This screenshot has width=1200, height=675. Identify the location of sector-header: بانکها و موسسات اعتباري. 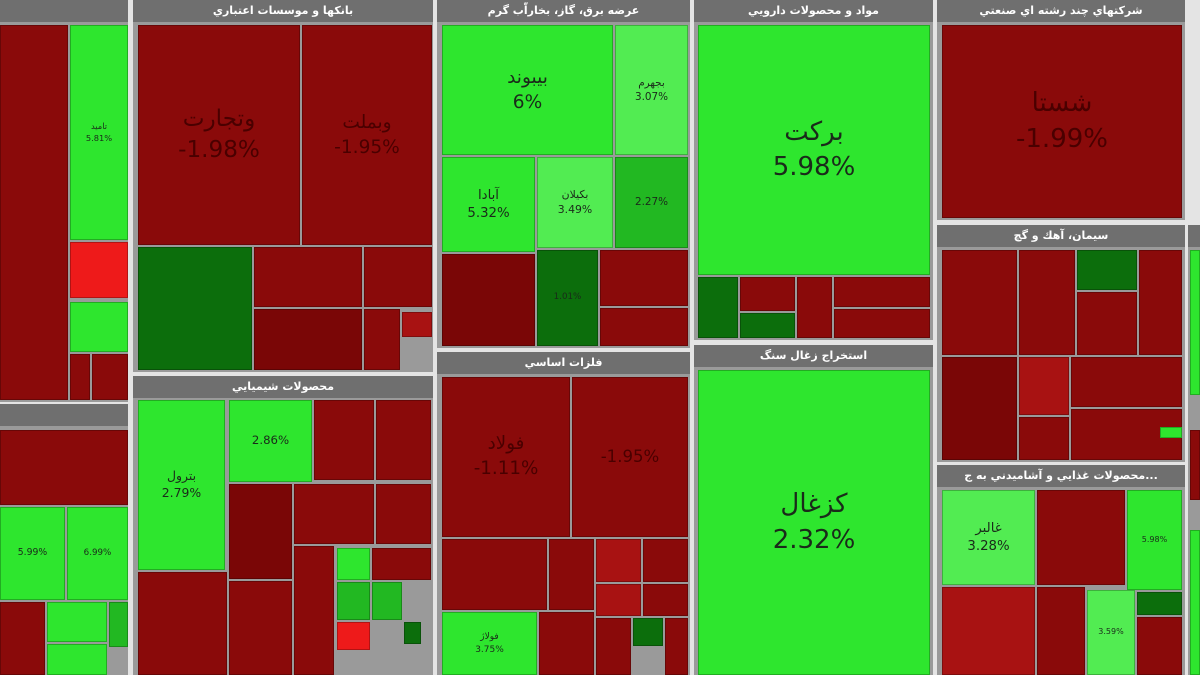
(283, 11).